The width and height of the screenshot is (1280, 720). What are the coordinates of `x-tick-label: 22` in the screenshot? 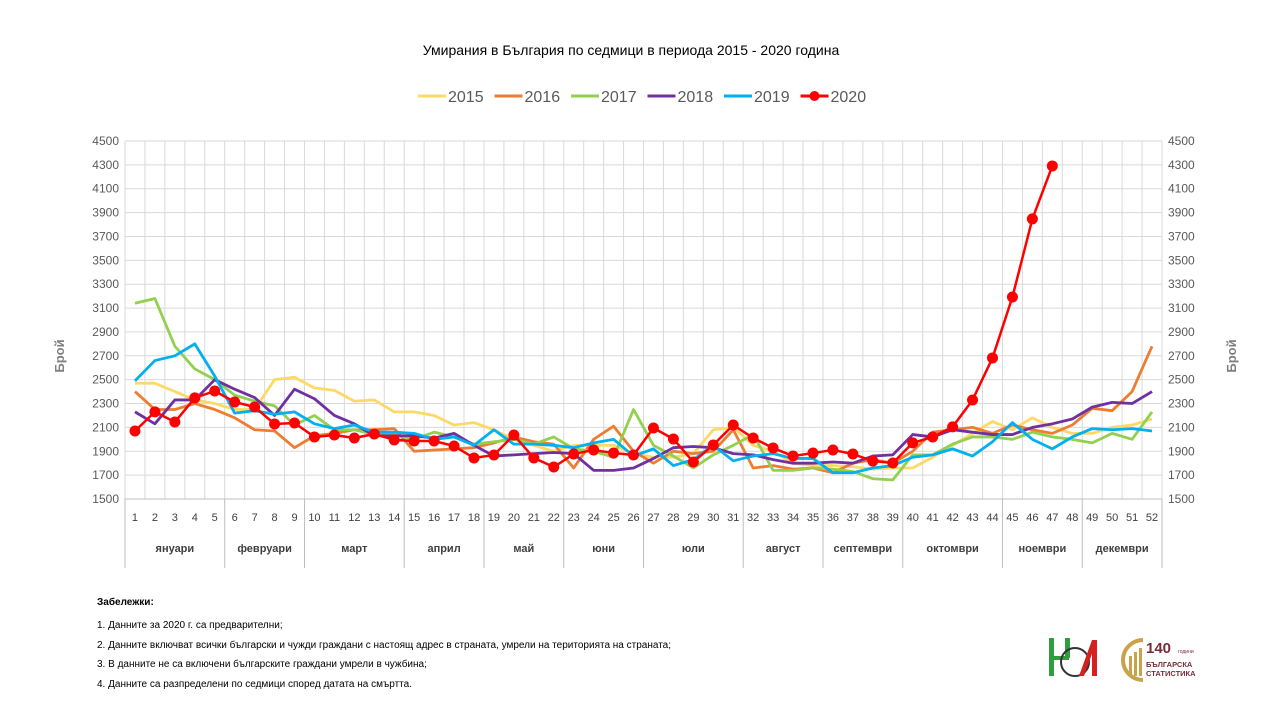 It's located at (554, 518).